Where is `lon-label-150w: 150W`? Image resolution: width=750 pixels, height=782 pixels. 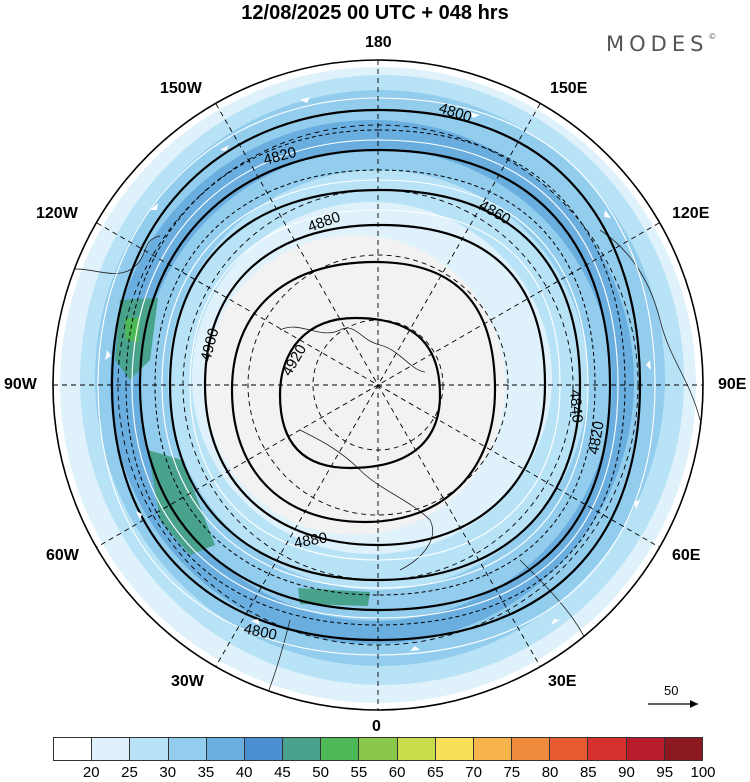
lon-label-150w: 150W is located at coordinates (181, 88).